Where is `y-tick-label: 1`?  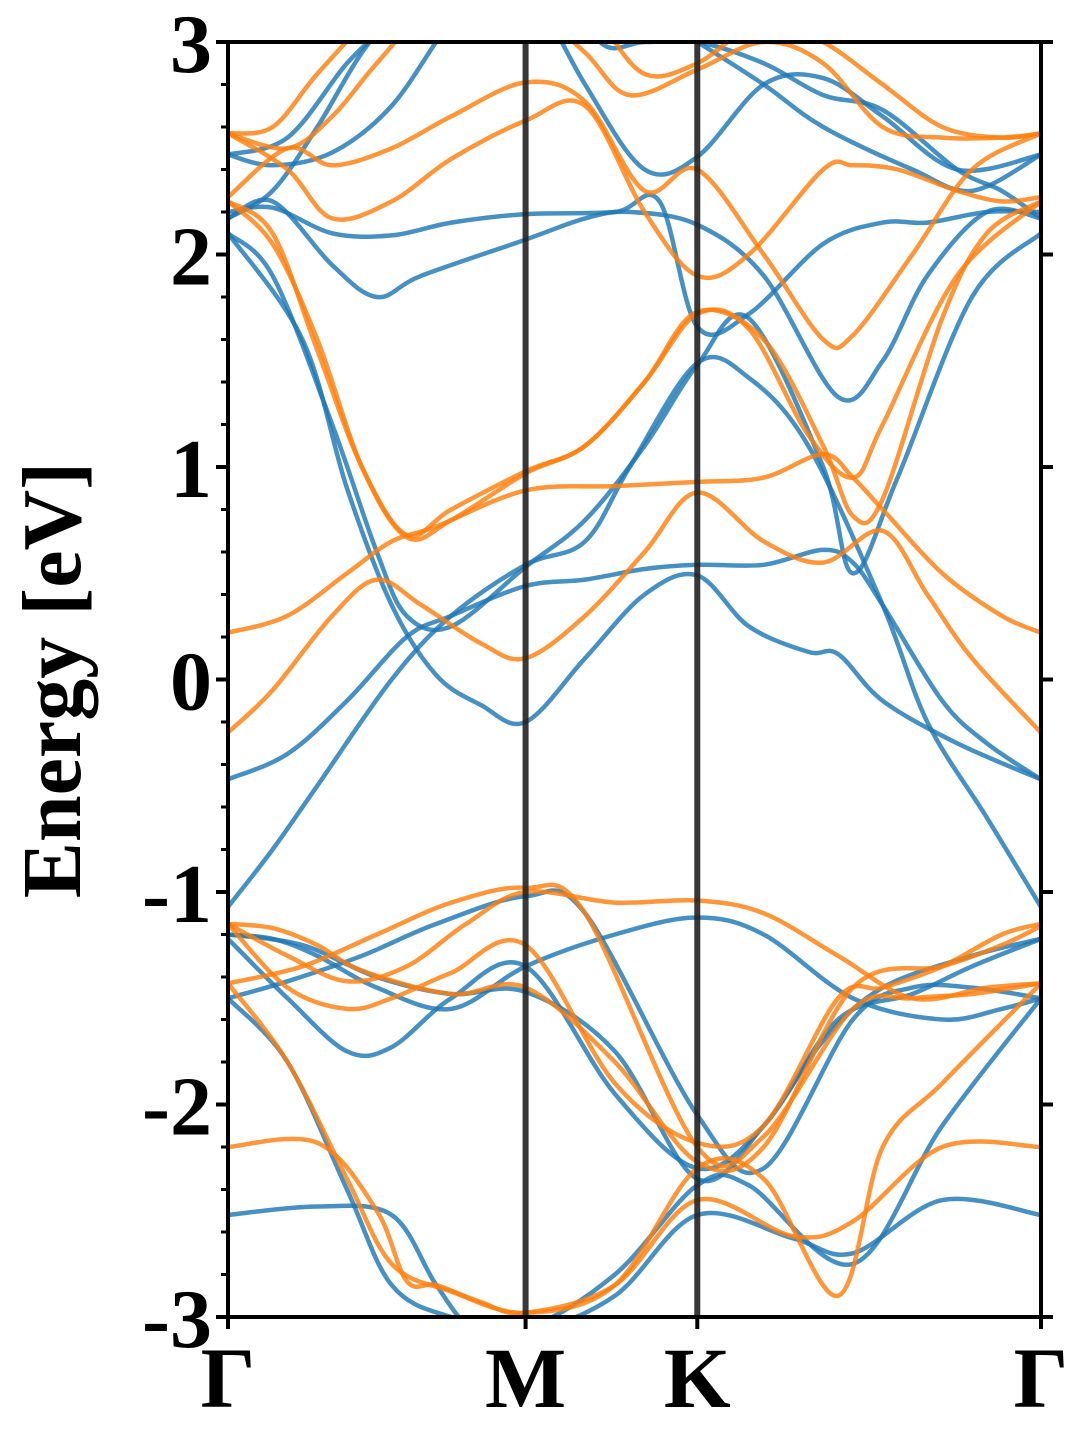 y-tick-label: 1 is located at coordinates (191, 469).